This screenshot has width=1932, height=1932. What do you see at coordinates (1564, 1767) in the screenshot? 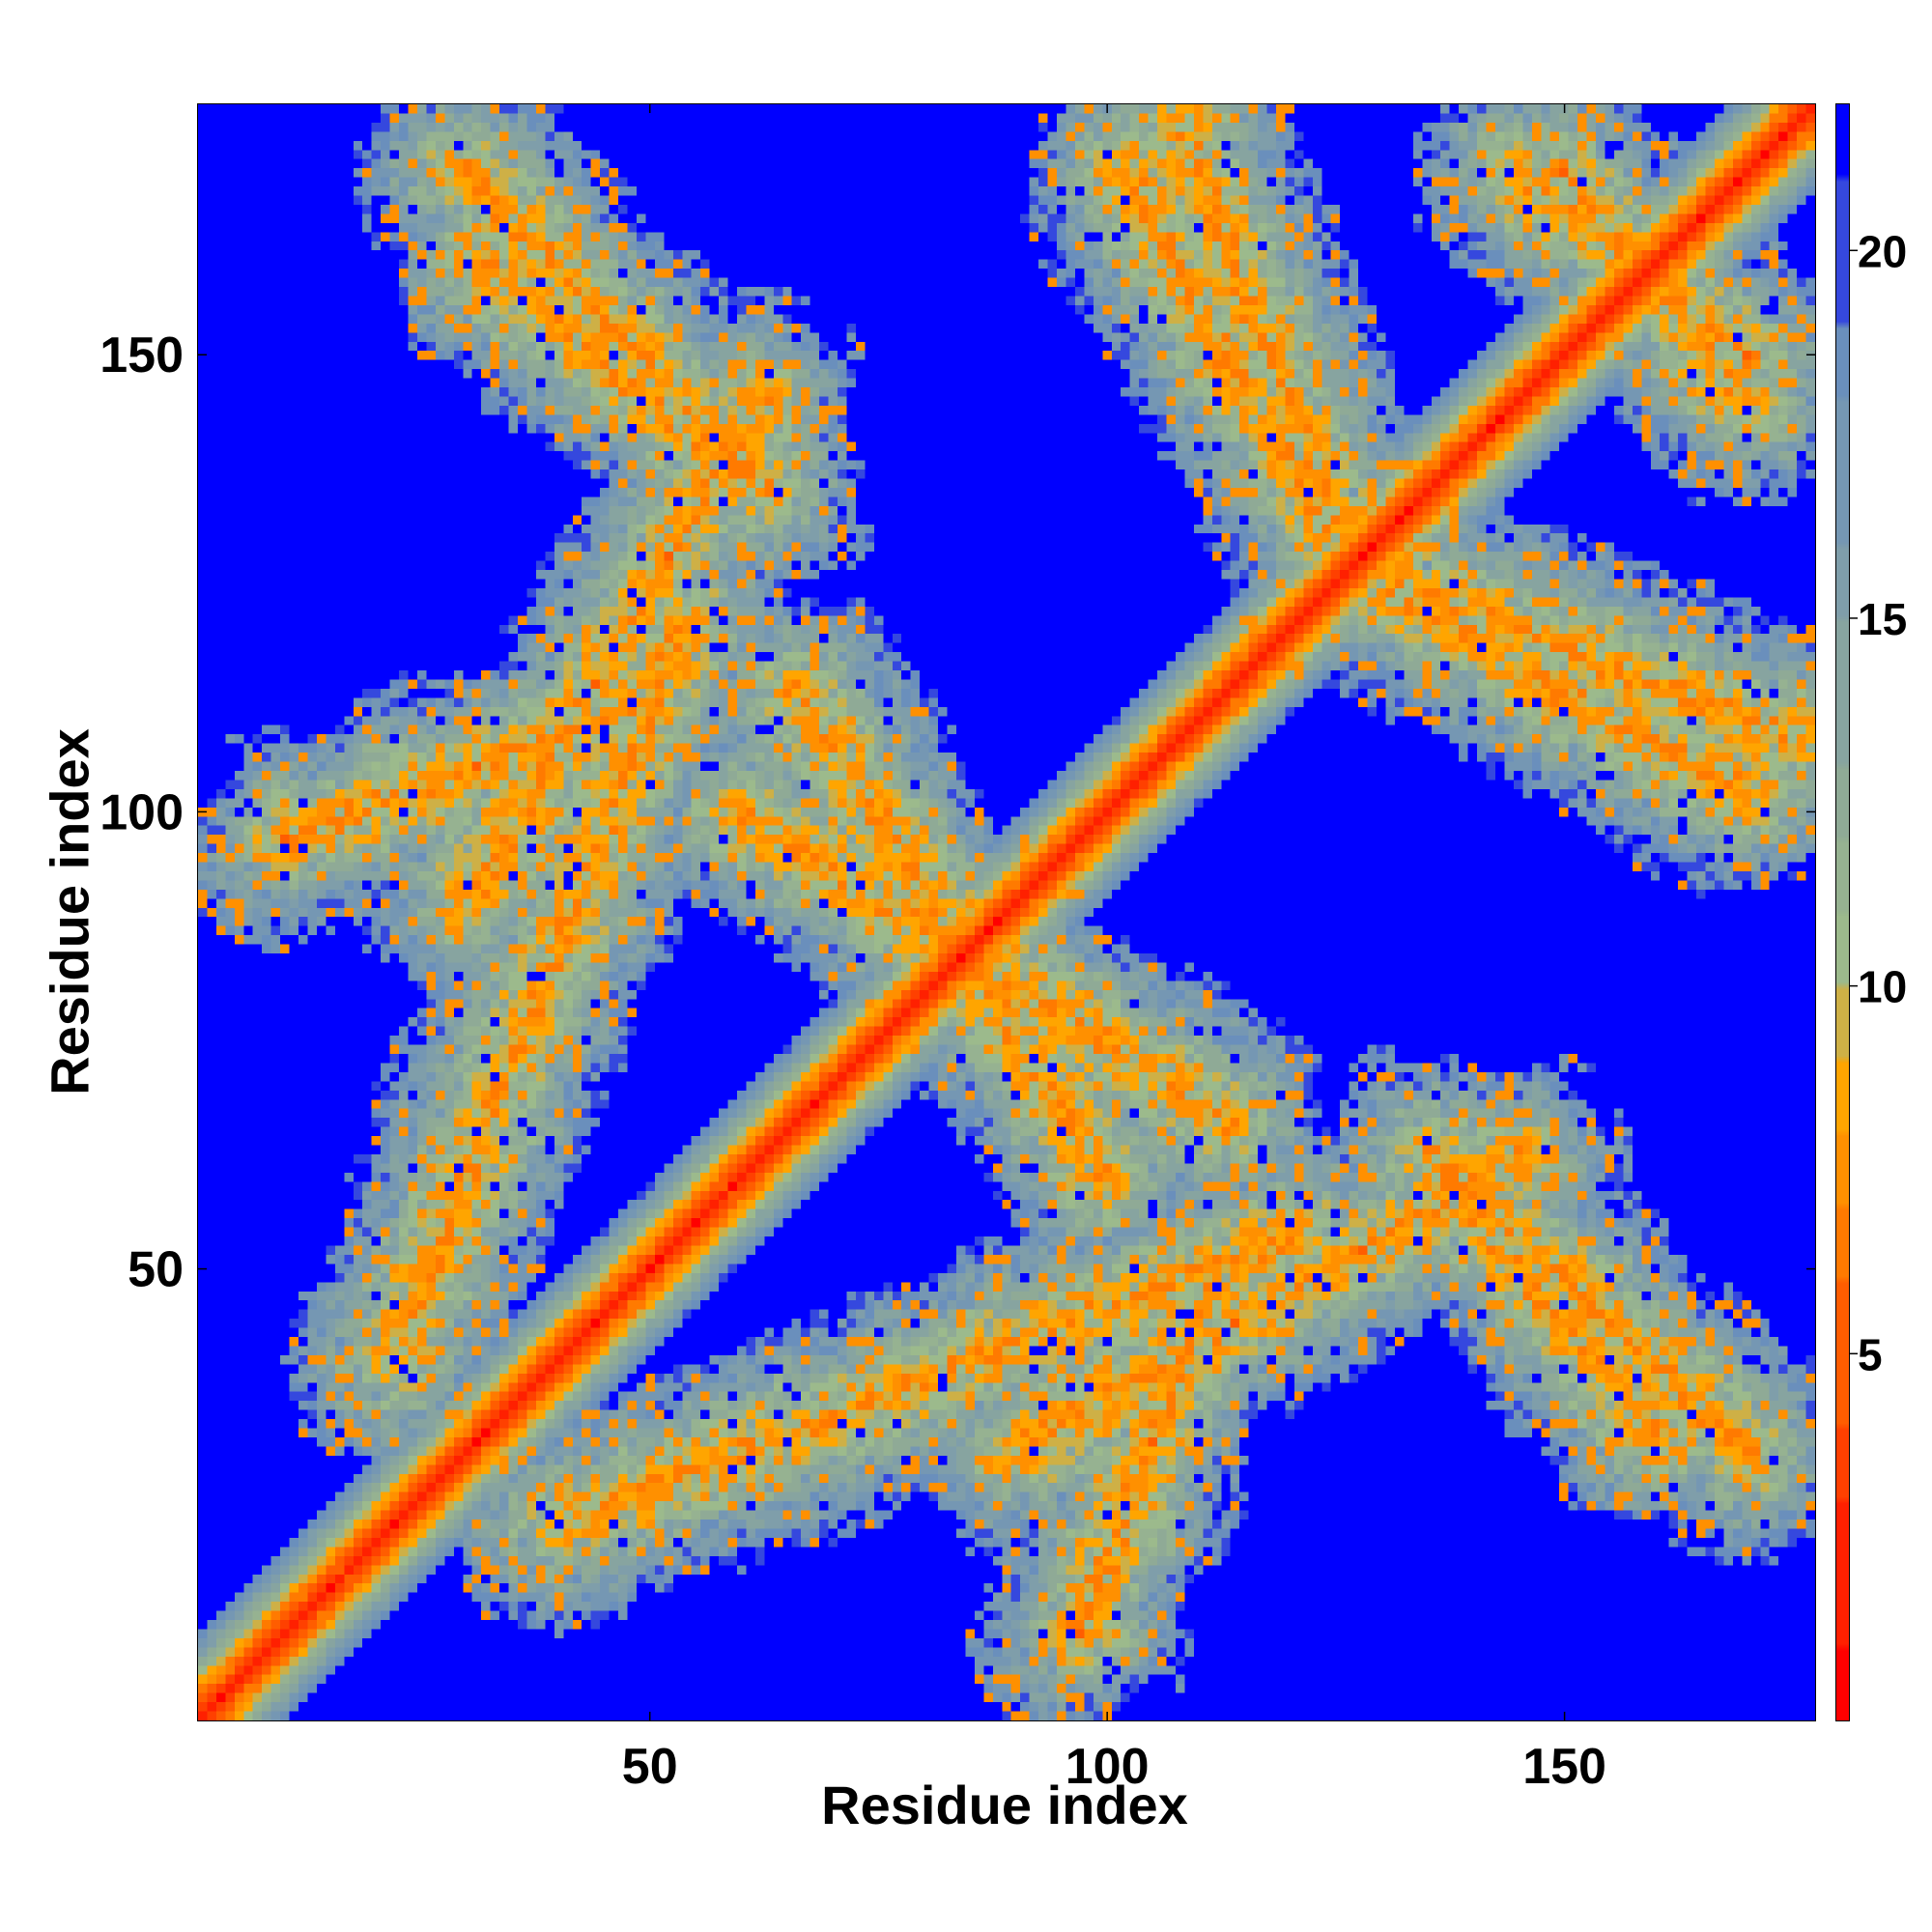
I see `x-tick-label: 150` at bounding box center [1564, 1767].